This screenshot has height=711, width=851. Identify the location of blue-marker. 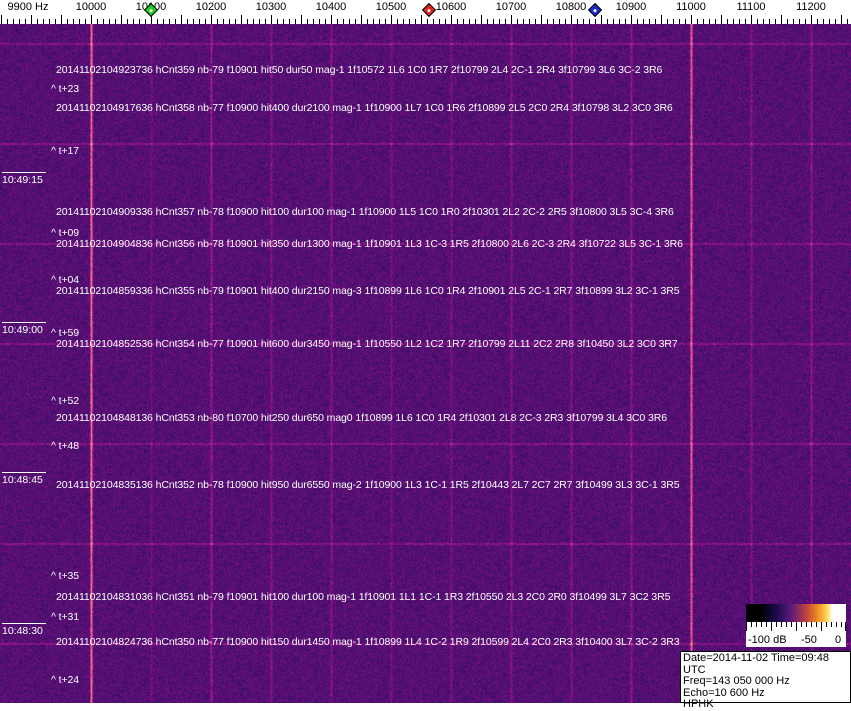
(595, 10).